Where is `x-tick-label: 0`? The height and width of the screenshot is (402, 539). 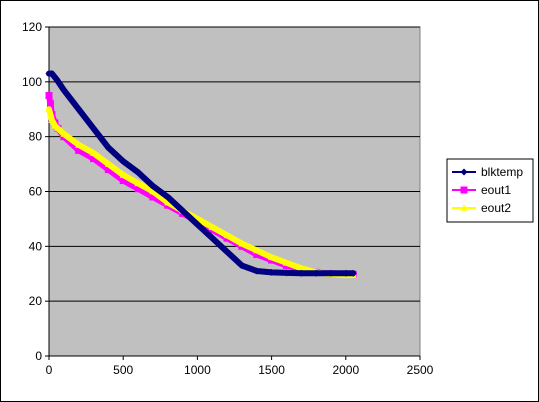
x-tick-label: 0 is located at coordinates (49, 370).